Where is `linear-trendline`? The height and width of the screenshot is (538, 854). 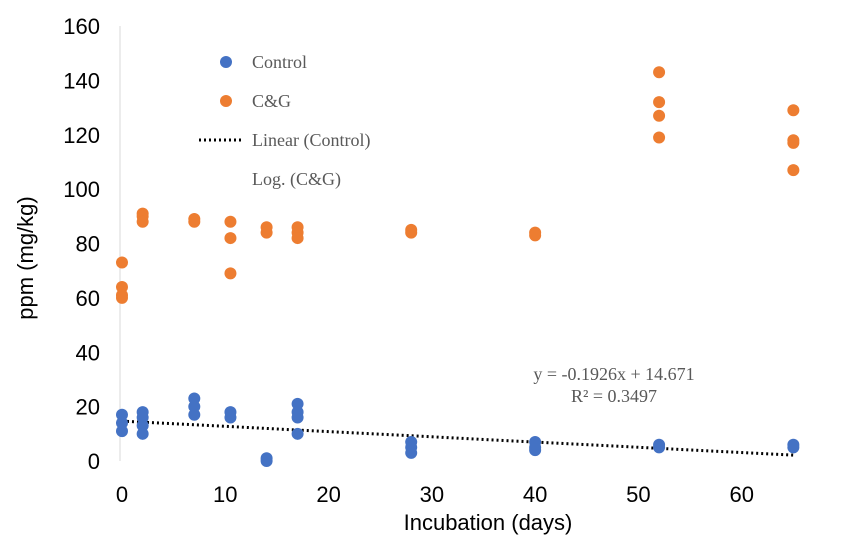
linear-trendline is located at coordinates (457, 438).